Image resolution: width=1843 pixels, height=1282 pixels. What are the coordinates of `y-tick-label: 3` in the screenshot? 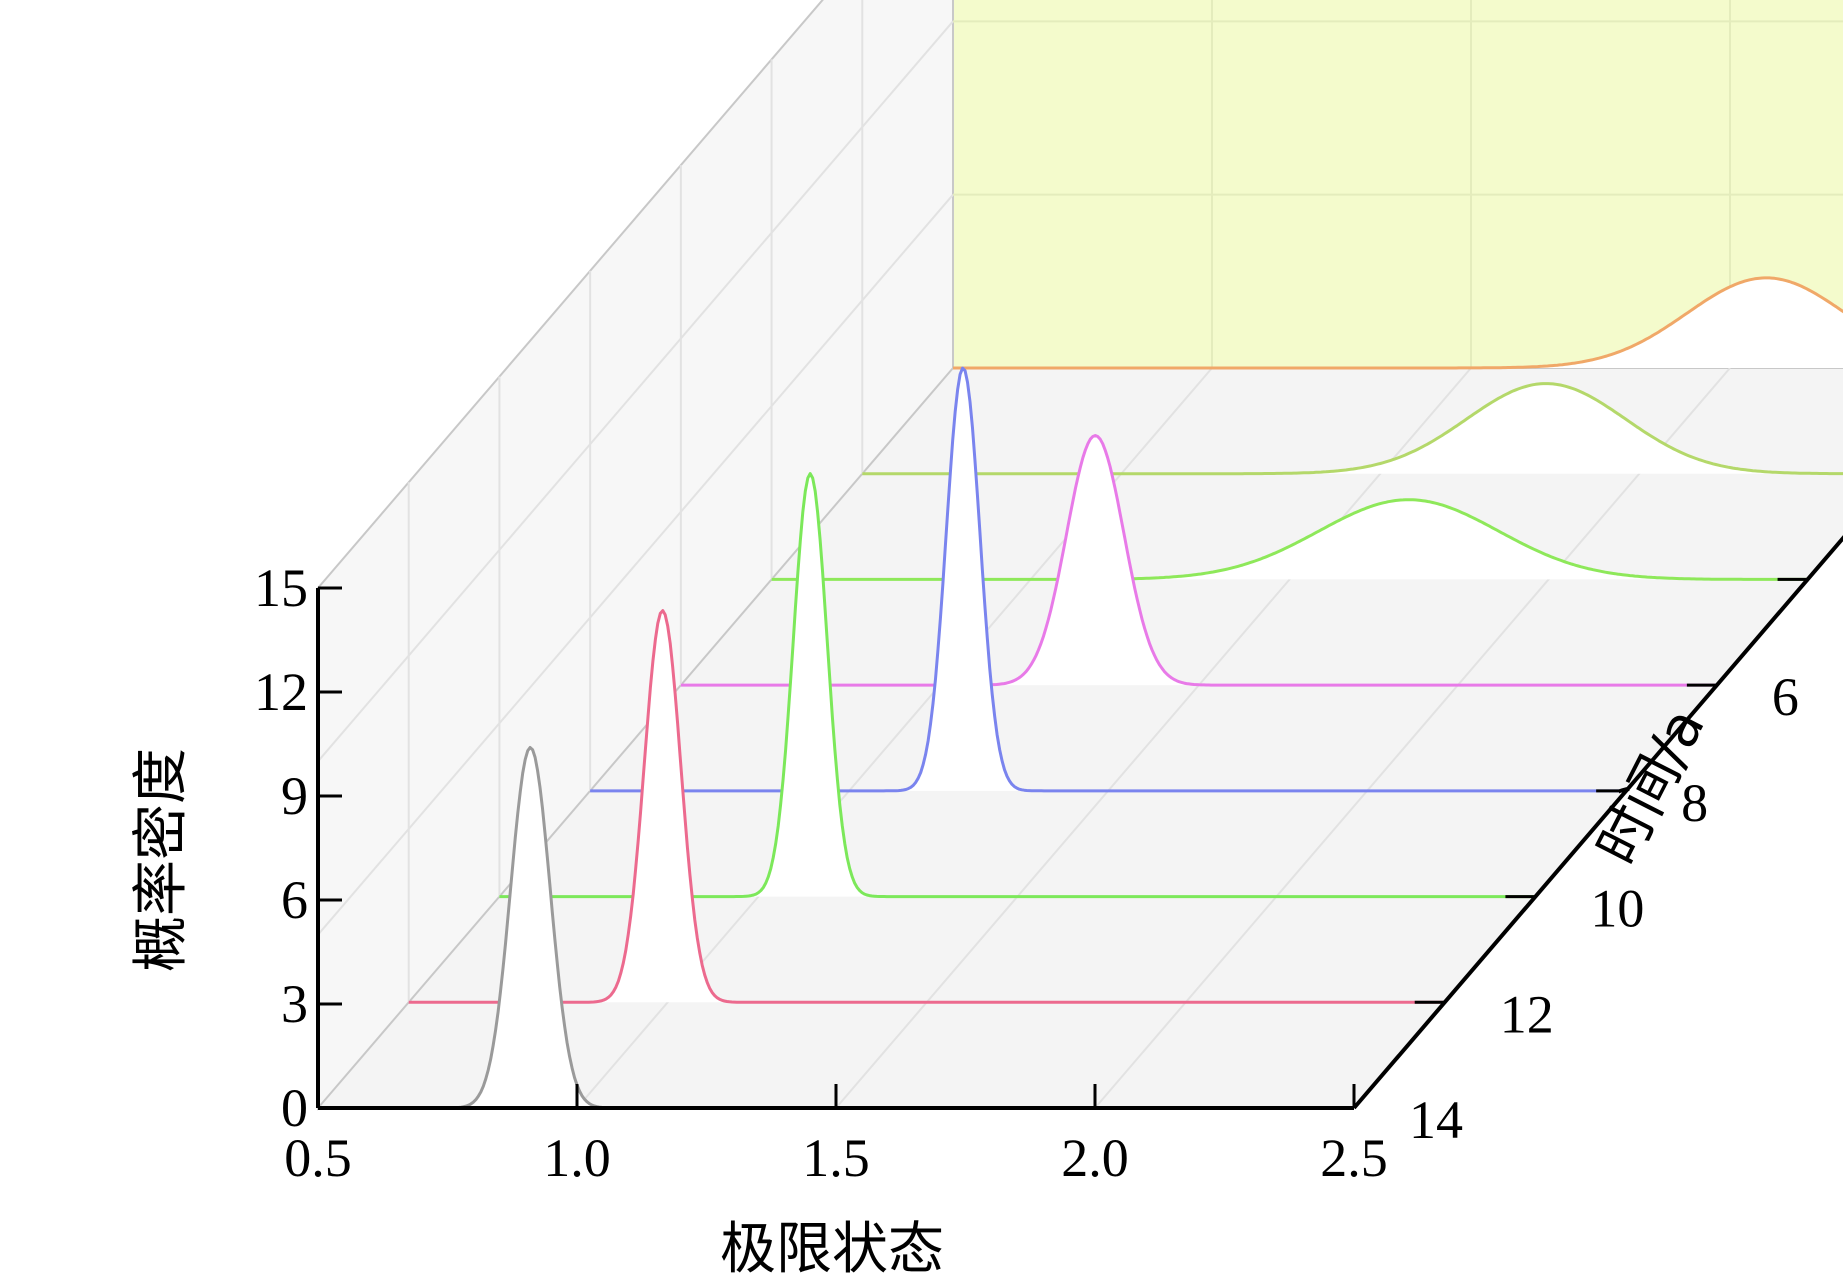 It's located at (294, 1004).